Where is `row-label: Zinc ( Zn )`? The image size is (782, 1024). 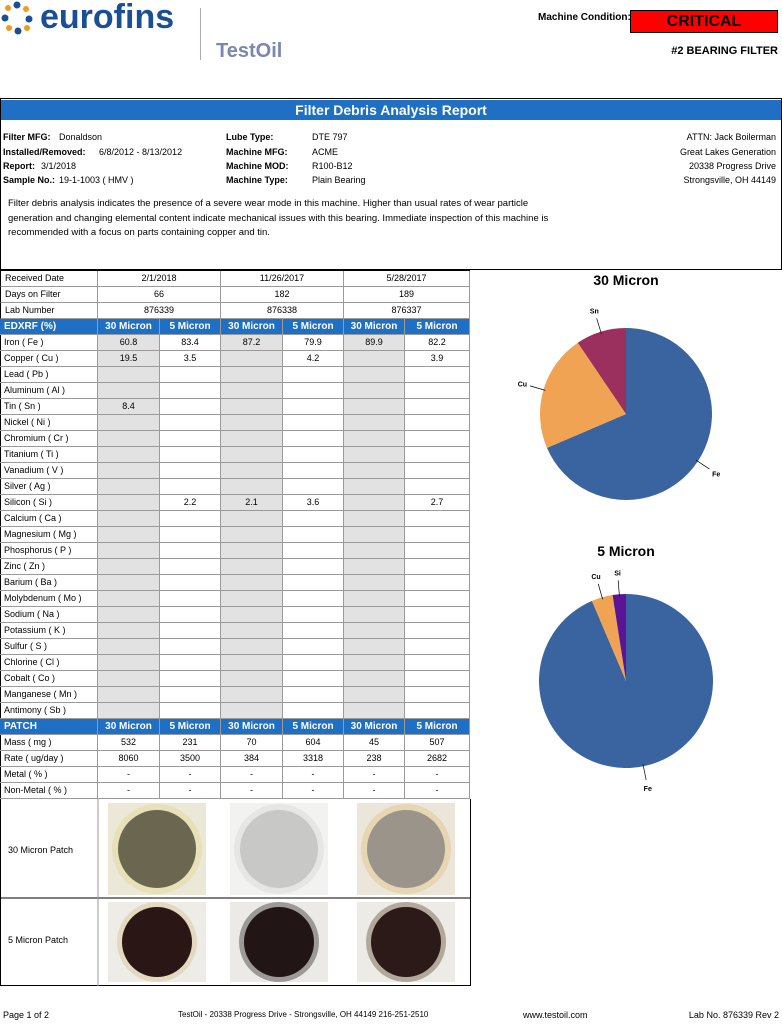
row-label: Zinc ( Zn ) is located at coordinates (49, 567).